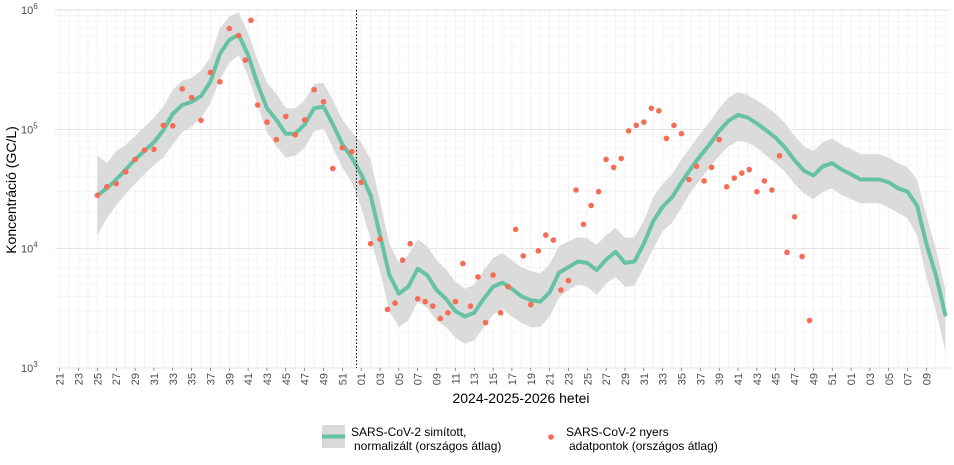 The width and height of the screenshot is (954, 465). Describe the element at coordinates (268, 379) in the screenshot. I see `x-tick-label: 43` at that location.